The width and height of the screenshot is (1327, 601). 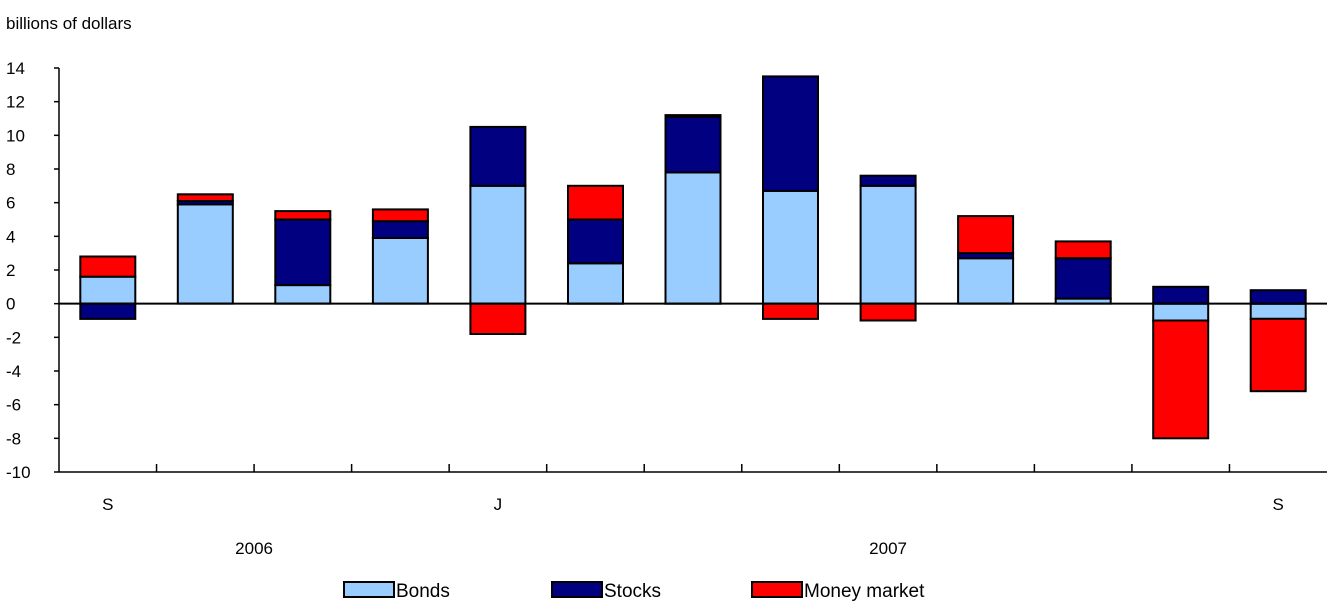 What do you see at coordinates (254, 548) in the screenshot?
I see `year-label: 2006` at bounding box center [254, 548].